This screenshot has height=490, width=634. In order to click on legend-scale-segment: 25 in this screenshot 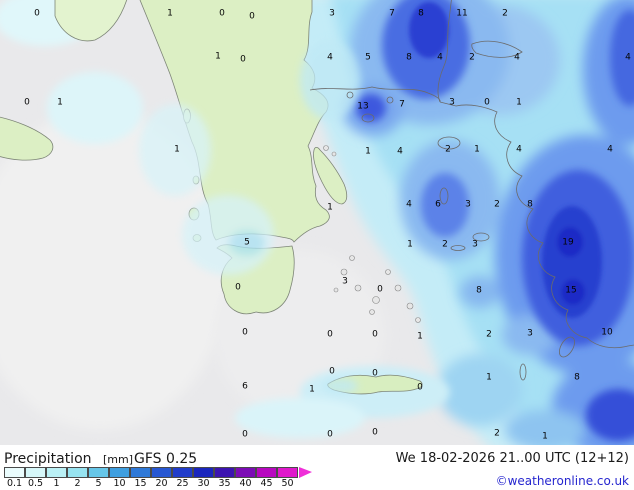, I will do `click(182, 478)`.